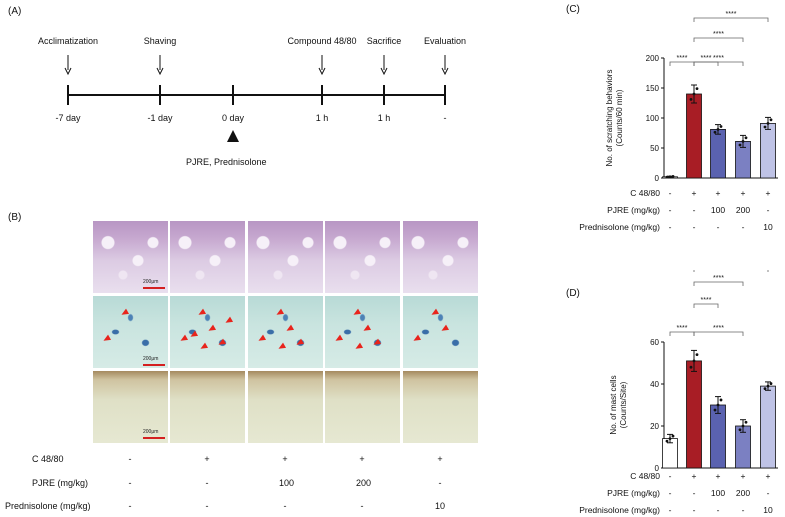 This screenshot has width=785, height=517. I want to click on timeline-day-label: -, so click(445, 118).